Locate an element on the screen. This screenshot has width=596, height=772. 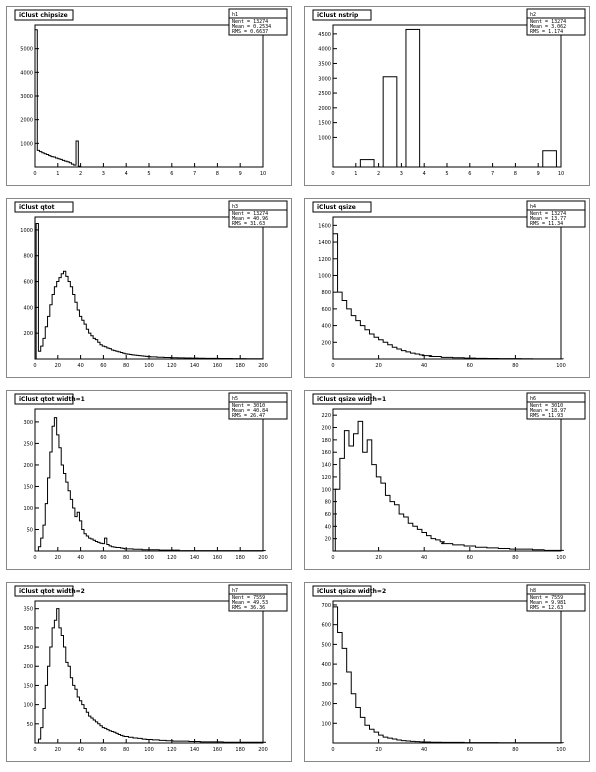
y-tick-label: 50 is located at coordinates (30, 530).